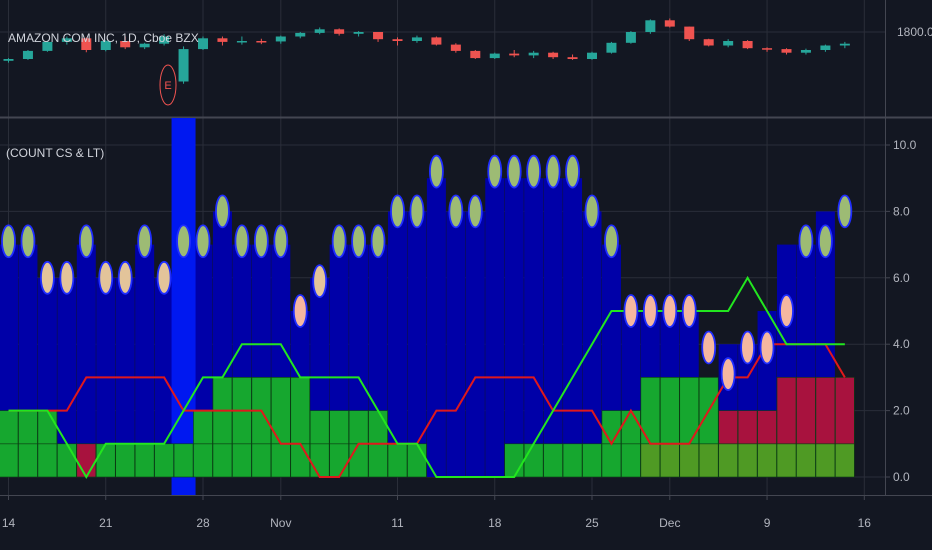 The image size is (932, 550). I want to click on y-tick-label: 4.0, so click(901, 344).